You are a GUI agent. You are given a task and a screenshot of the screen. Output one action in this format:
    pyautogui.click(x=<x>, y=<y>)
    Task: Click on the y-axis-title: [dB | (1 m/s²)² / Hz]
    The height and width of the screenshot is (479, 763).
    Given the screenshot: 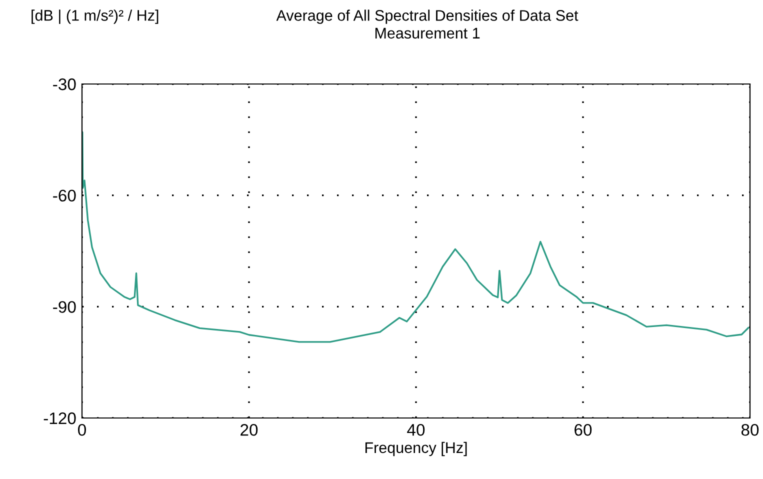 What is the action you would take?
    pyautogui.click(x=95, y=17)
    